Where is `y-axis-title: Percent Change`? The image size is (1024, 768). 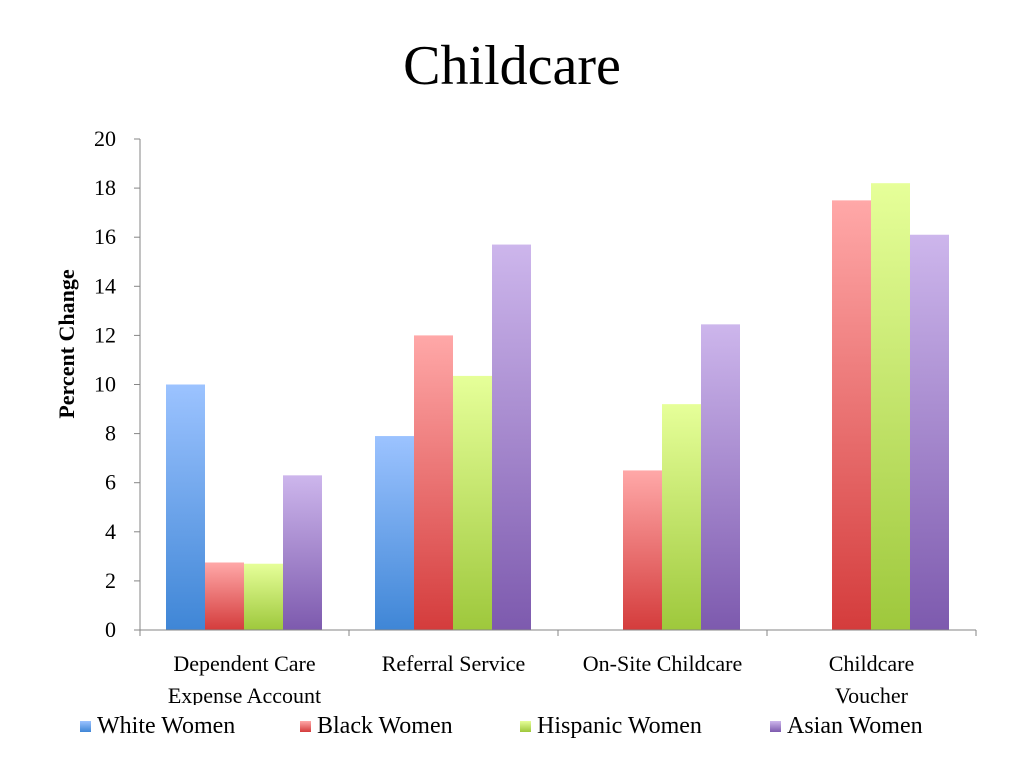 y-axis-title: Percent Change is located at coordinates (66, 344).